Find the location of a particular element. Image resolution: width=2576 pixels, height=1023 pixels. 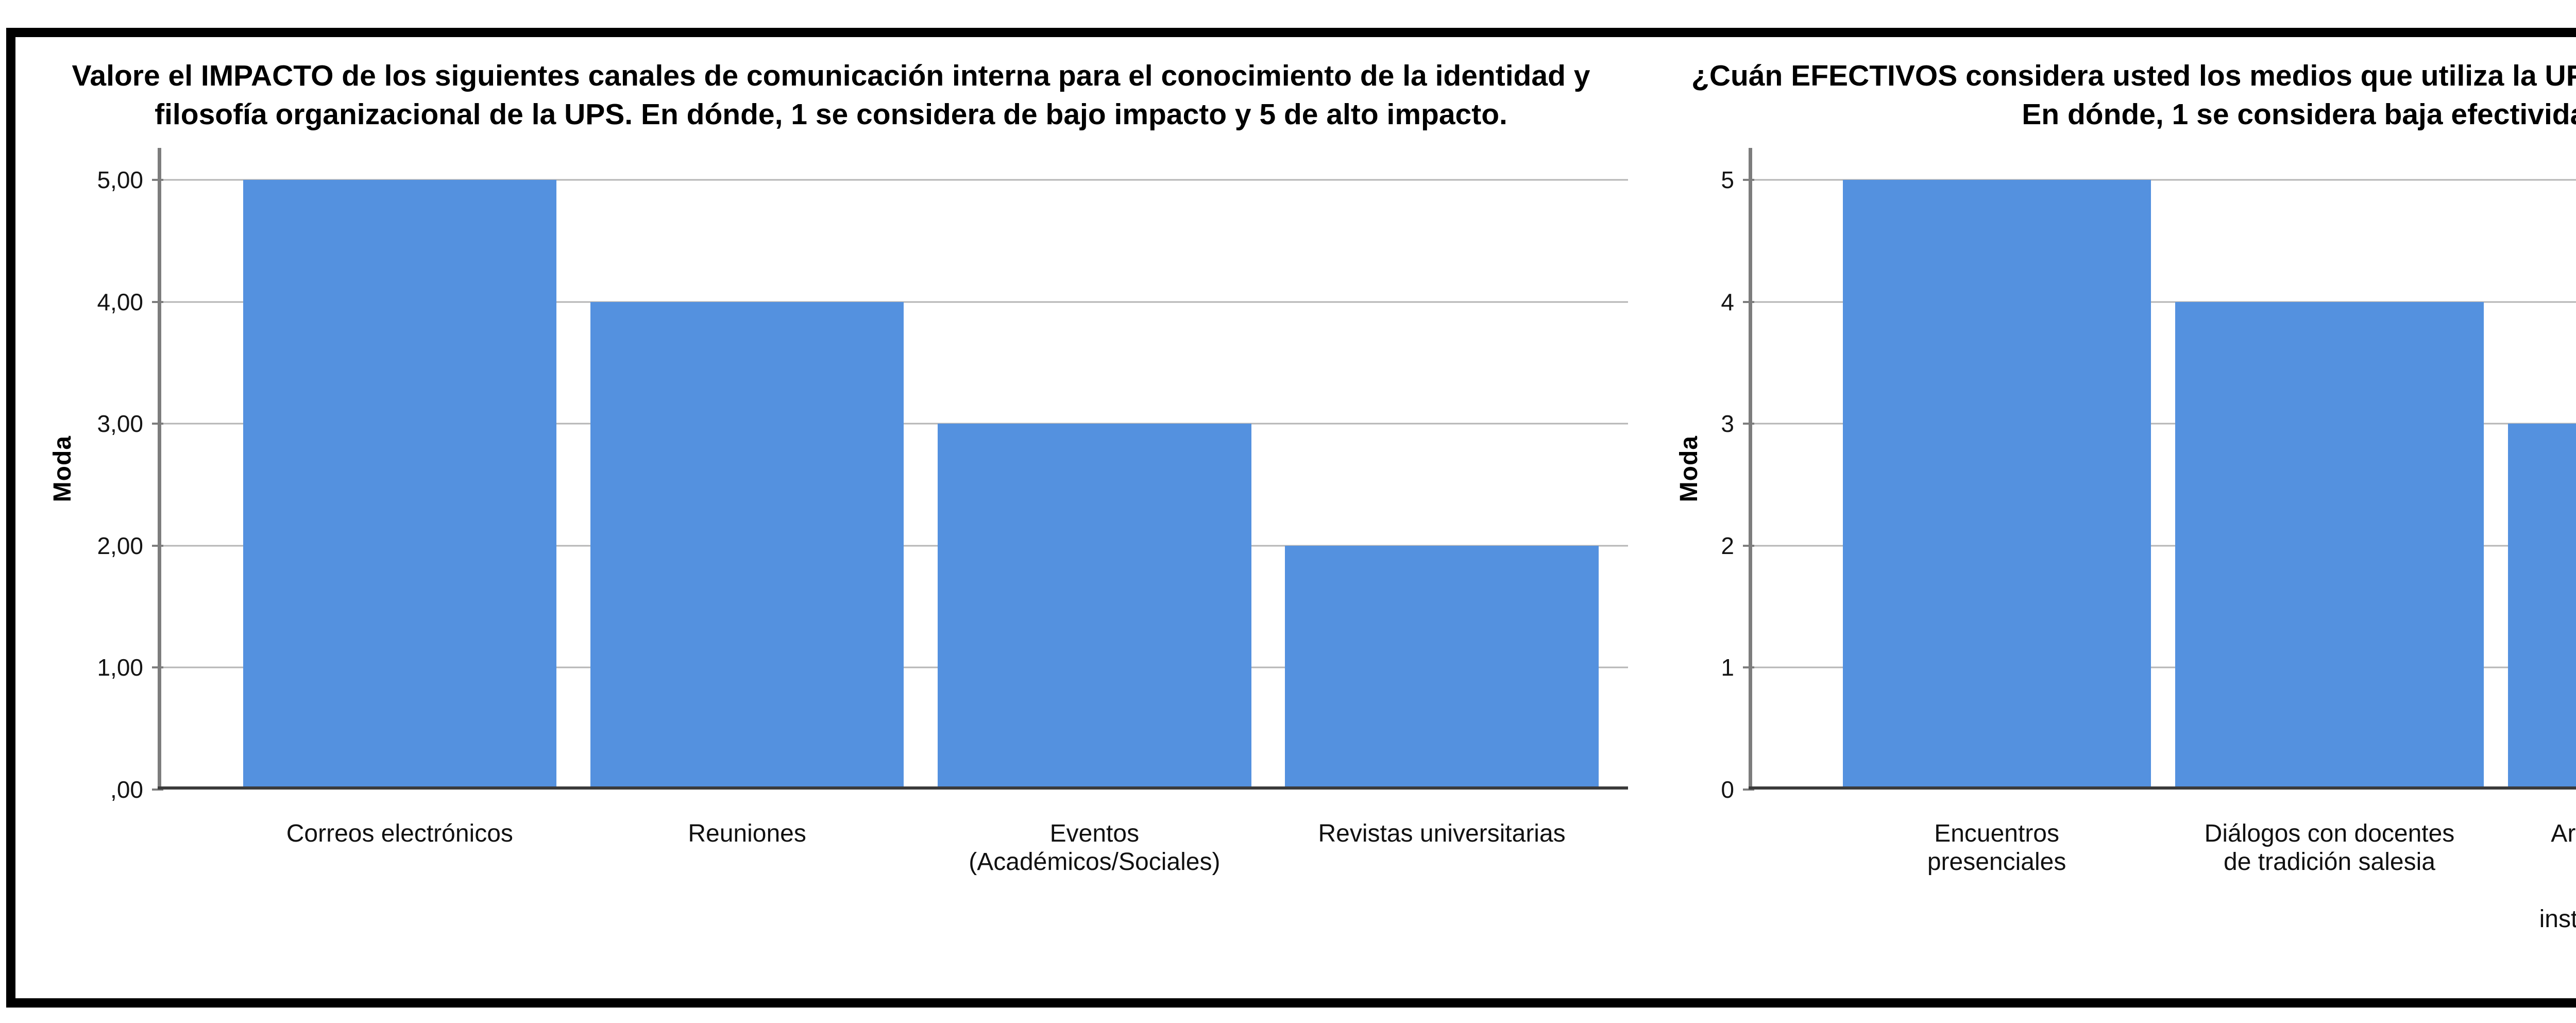

x-category-label: Correos electrónicos is located at coordinates (399, 833).